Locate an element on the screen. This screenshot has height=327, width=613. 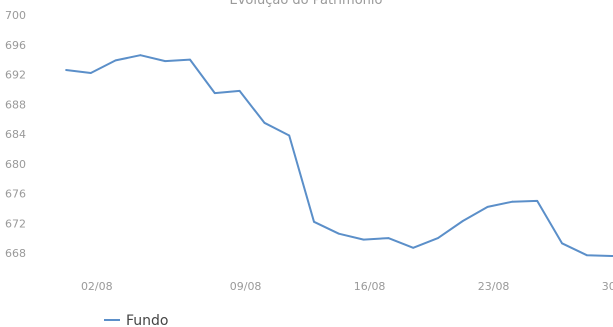
y-tick-label: 688 is located at coordinates (15, 104).